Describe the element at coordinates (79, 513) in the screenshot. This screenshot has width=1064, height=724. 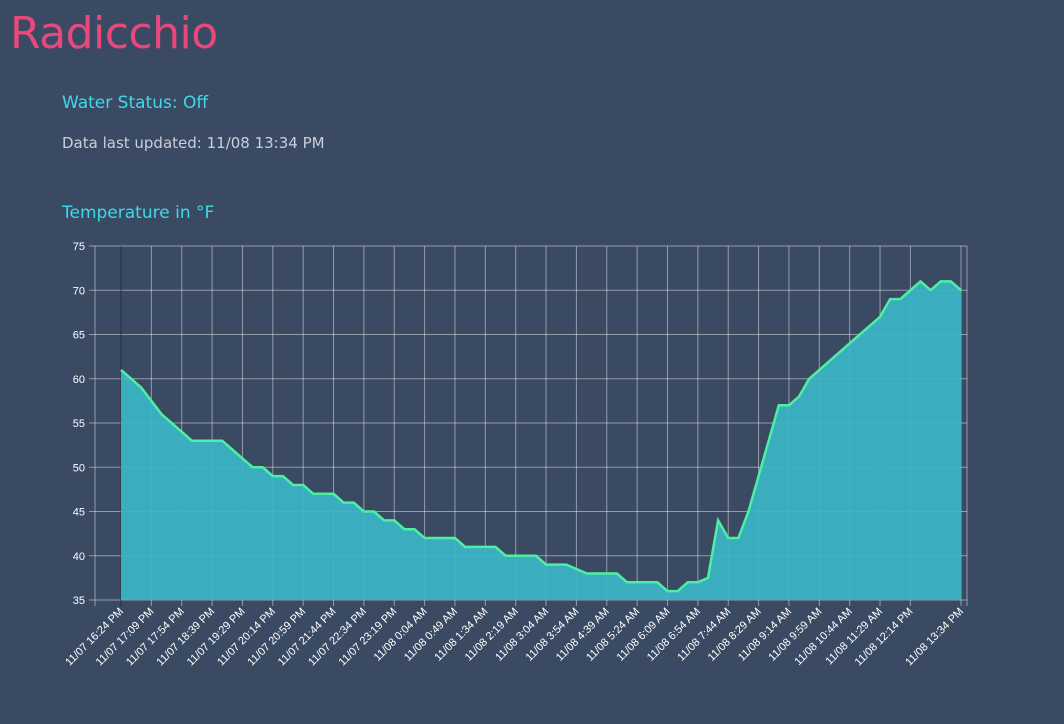
I see `y-tick-label: 45` at that location.